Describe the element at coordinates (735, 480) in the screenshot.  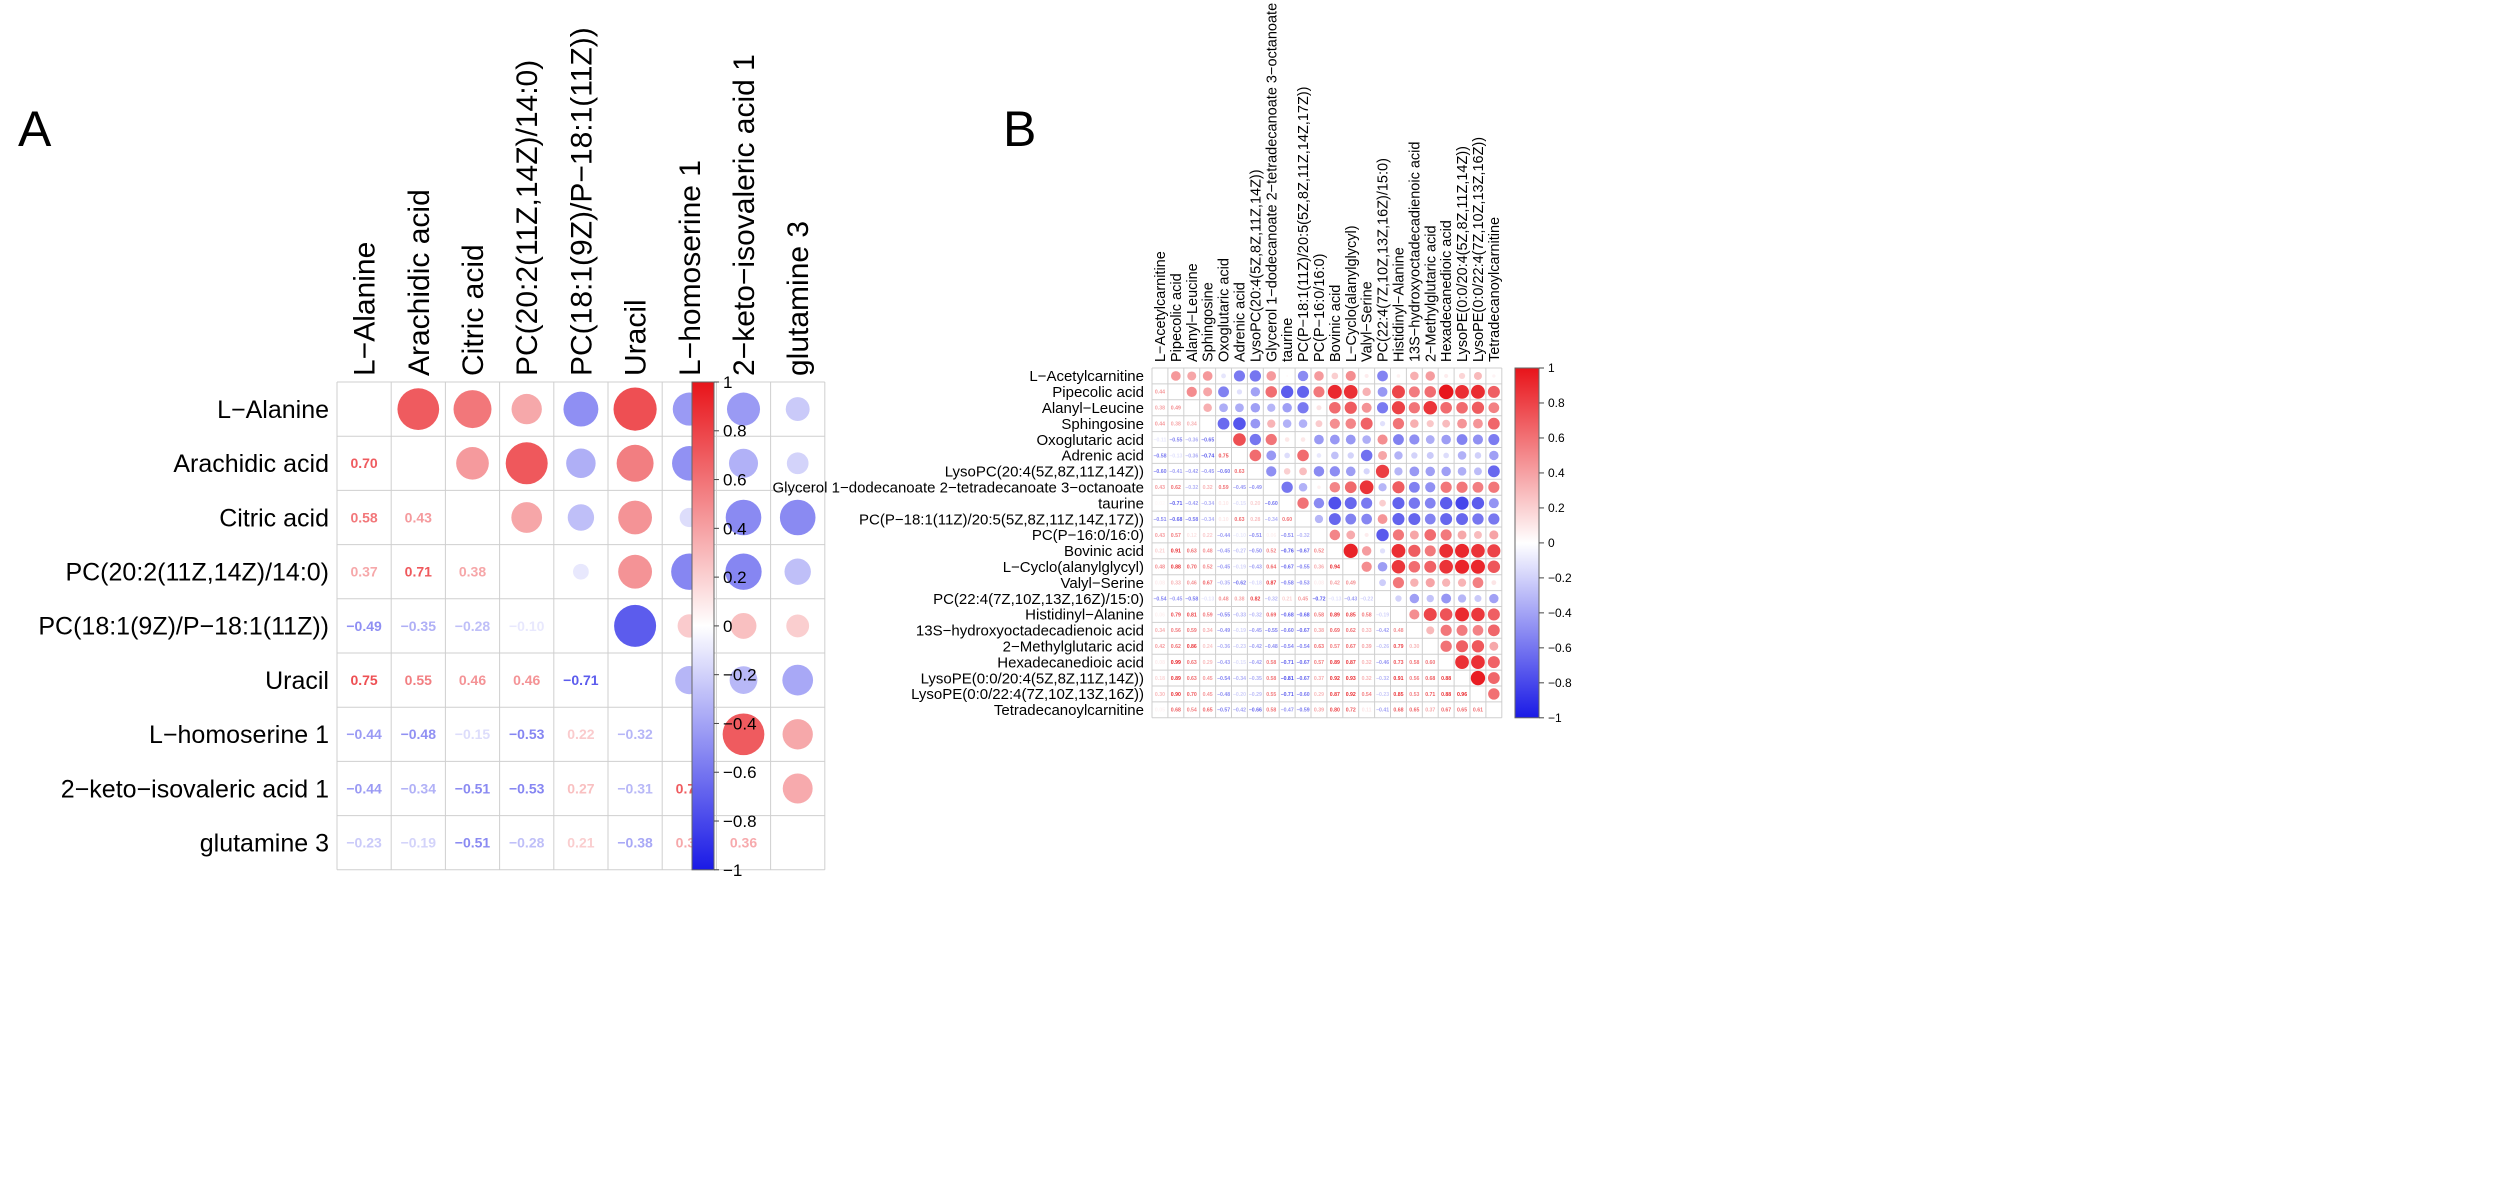
I see `colorbar-tick-label: 0.6` at that location.